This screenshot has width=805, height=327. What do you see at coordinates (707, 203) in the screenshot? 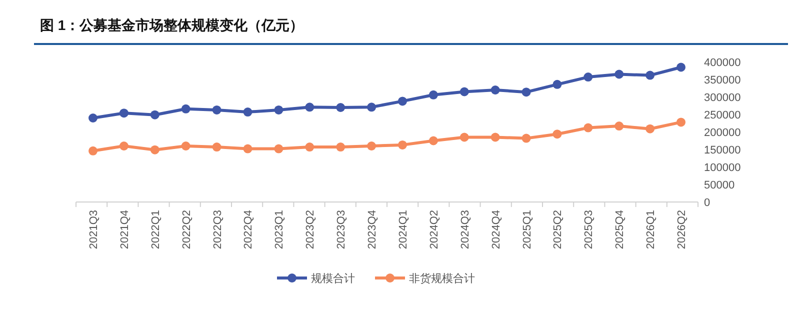
I see `y-tick-label: 0` at bounding box center [707, 203].